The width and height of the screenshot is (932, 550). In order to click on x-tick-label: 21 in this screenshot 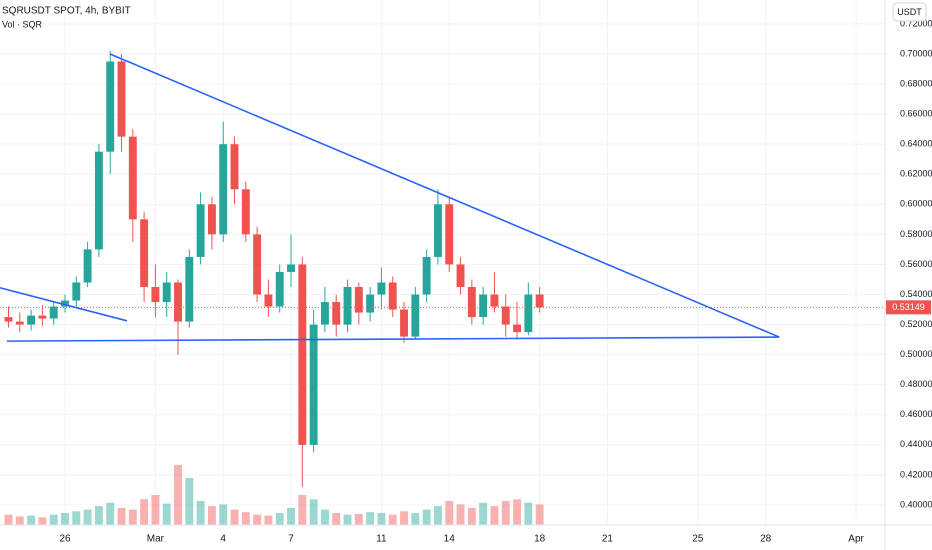, I will do `click(608, 539)`.